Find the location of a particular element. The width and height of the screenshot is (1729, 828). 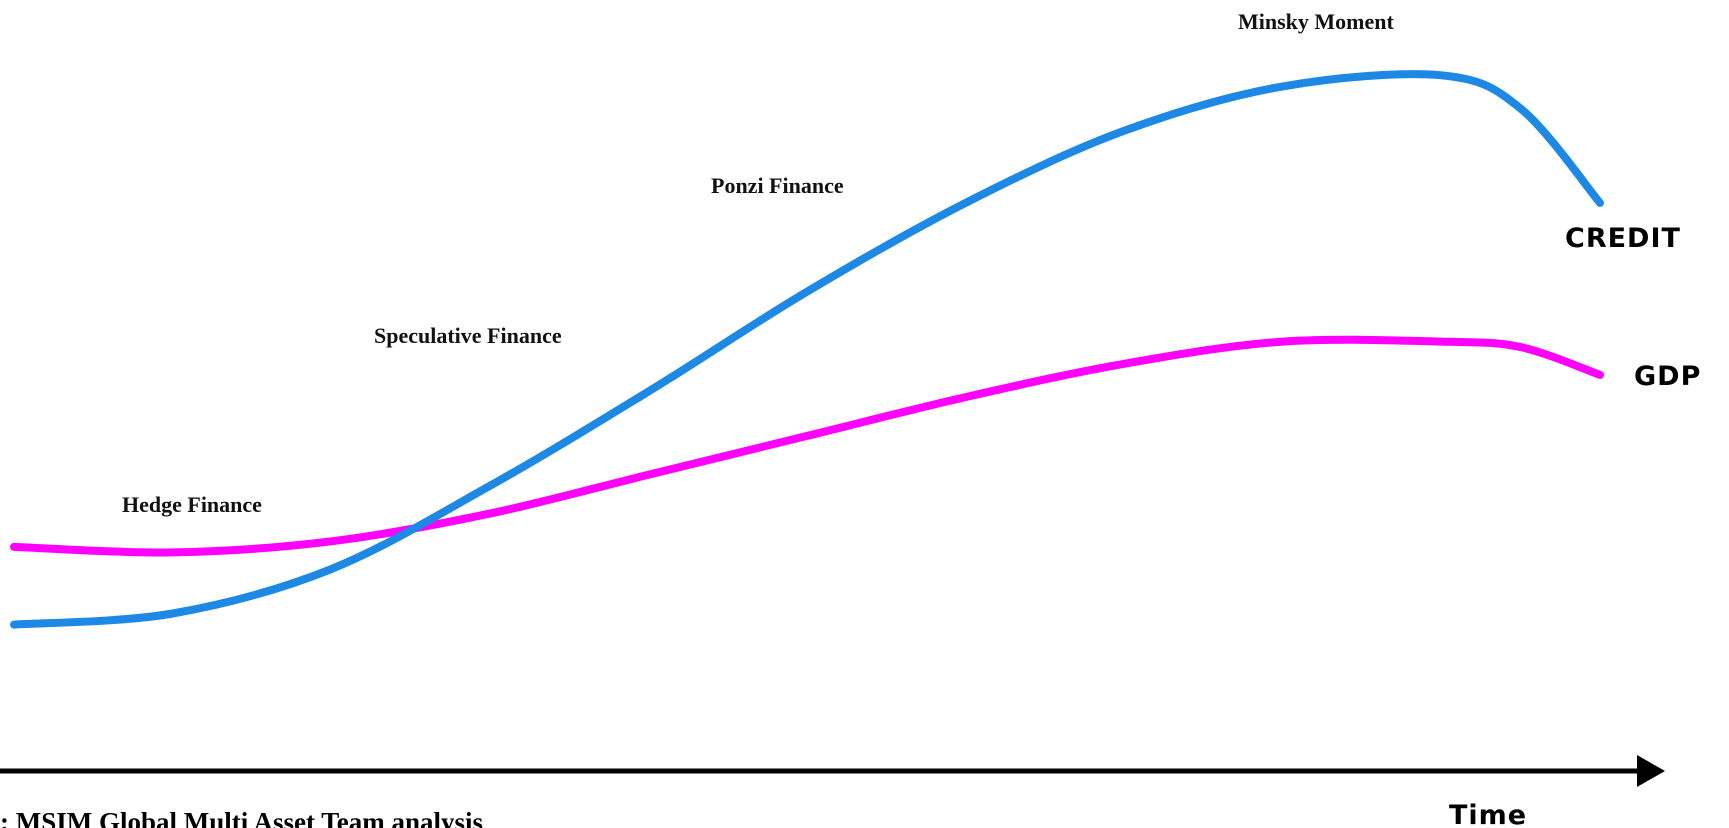

phase-label-speculative: Speculative Finance is located at coordinates (468, 335).